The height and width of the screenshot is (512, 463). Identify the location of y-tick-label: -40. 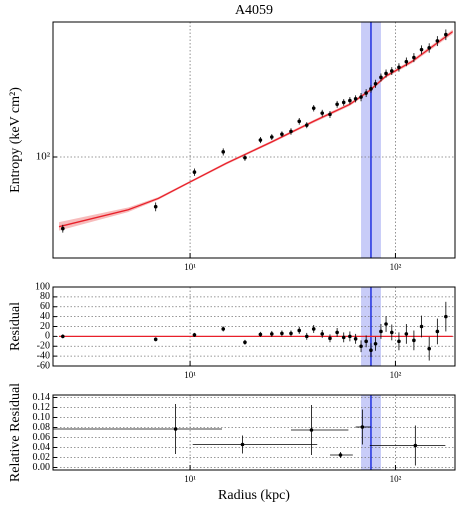
(43, 355).